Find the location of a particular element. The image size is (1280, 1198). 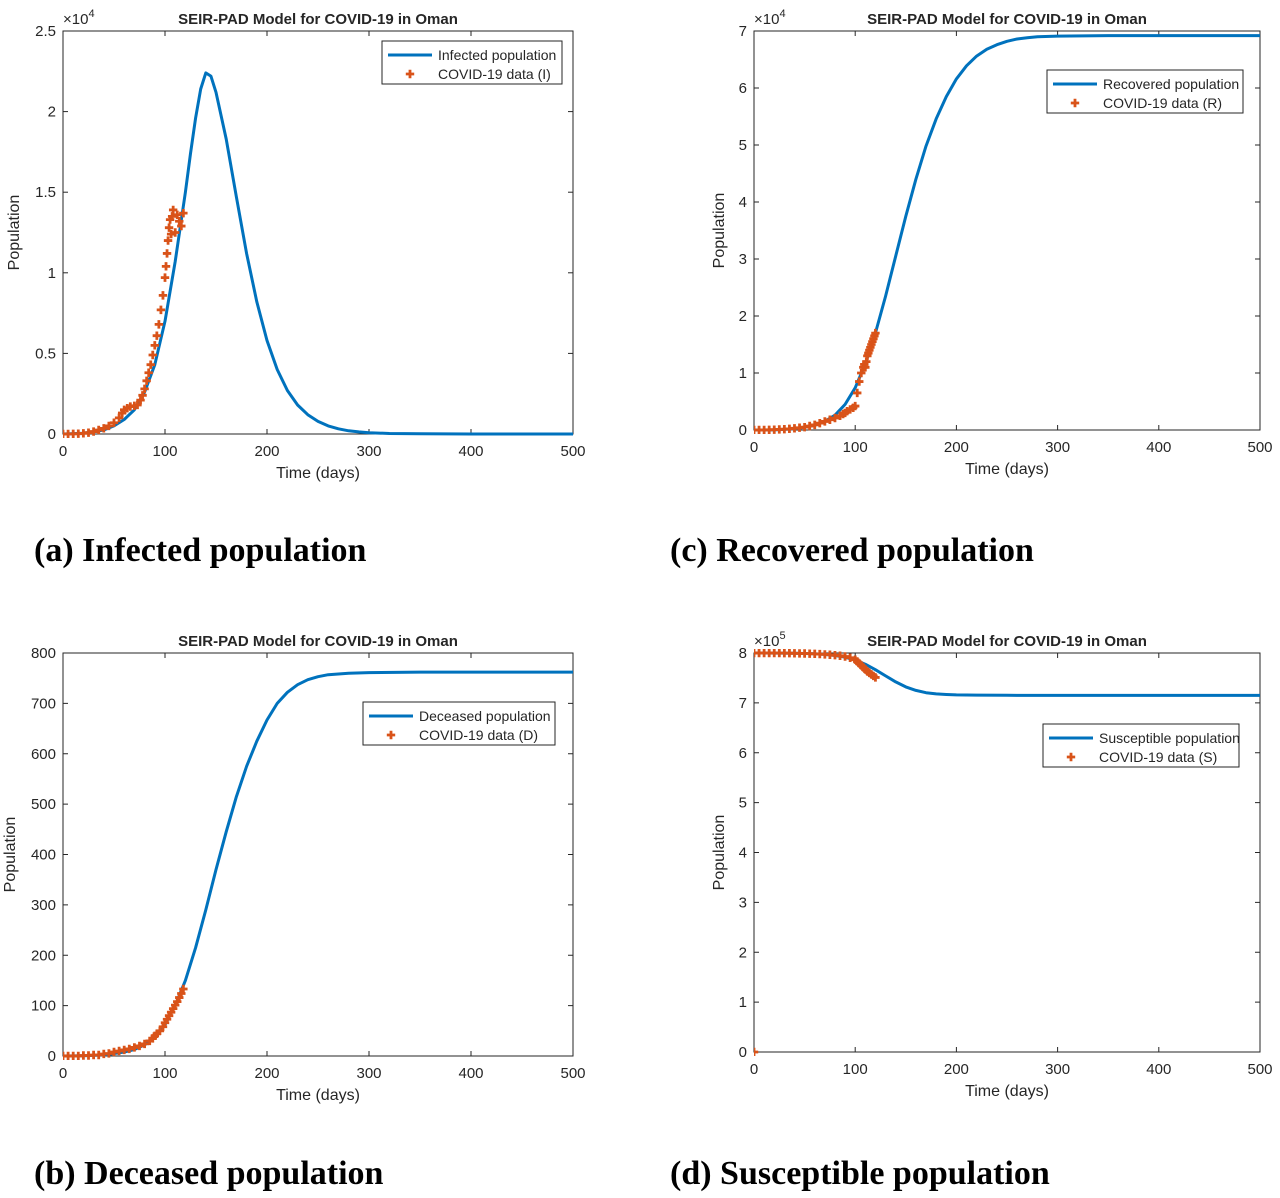

y-tick-label: 700 is located at coordinates (43, 703).